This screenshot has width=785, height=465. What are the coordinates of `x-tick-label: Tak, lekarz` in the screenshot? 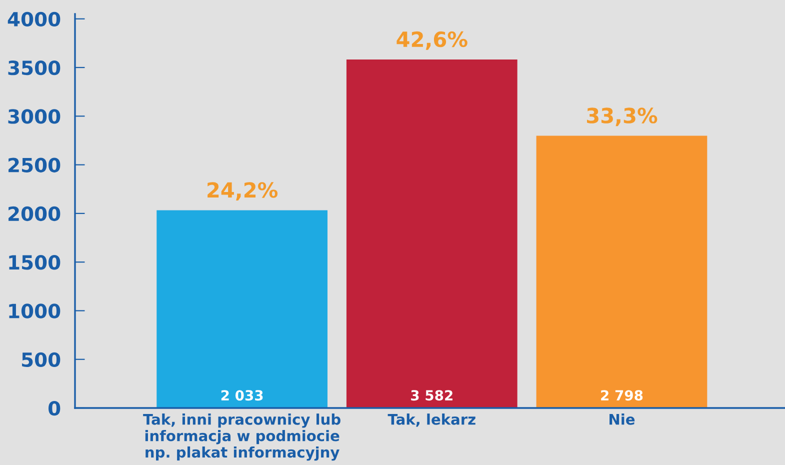 It's located at (432, 420).